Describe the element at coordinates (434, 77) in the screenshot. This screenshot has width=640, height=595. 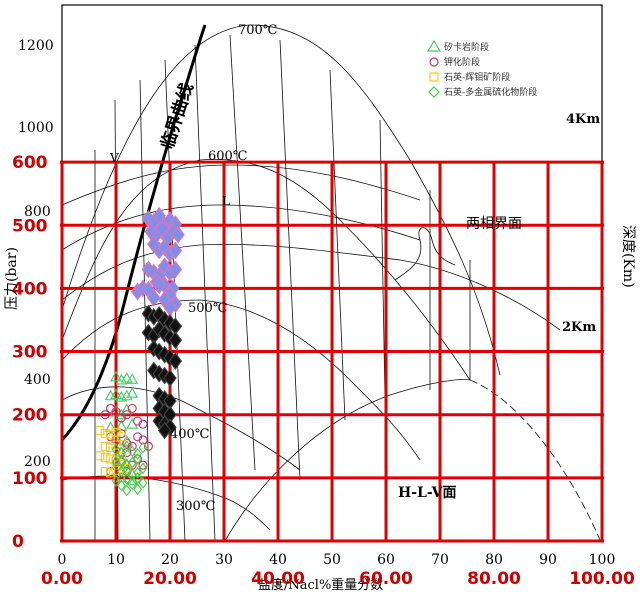
I see `legend-marker-square` at that location.